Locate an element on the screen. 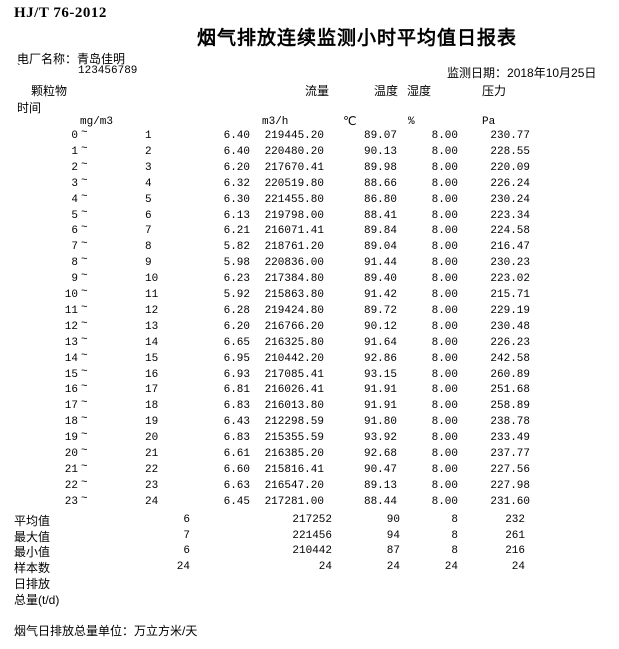  hour-end-value: 12 is located at coordinates (152, 310).